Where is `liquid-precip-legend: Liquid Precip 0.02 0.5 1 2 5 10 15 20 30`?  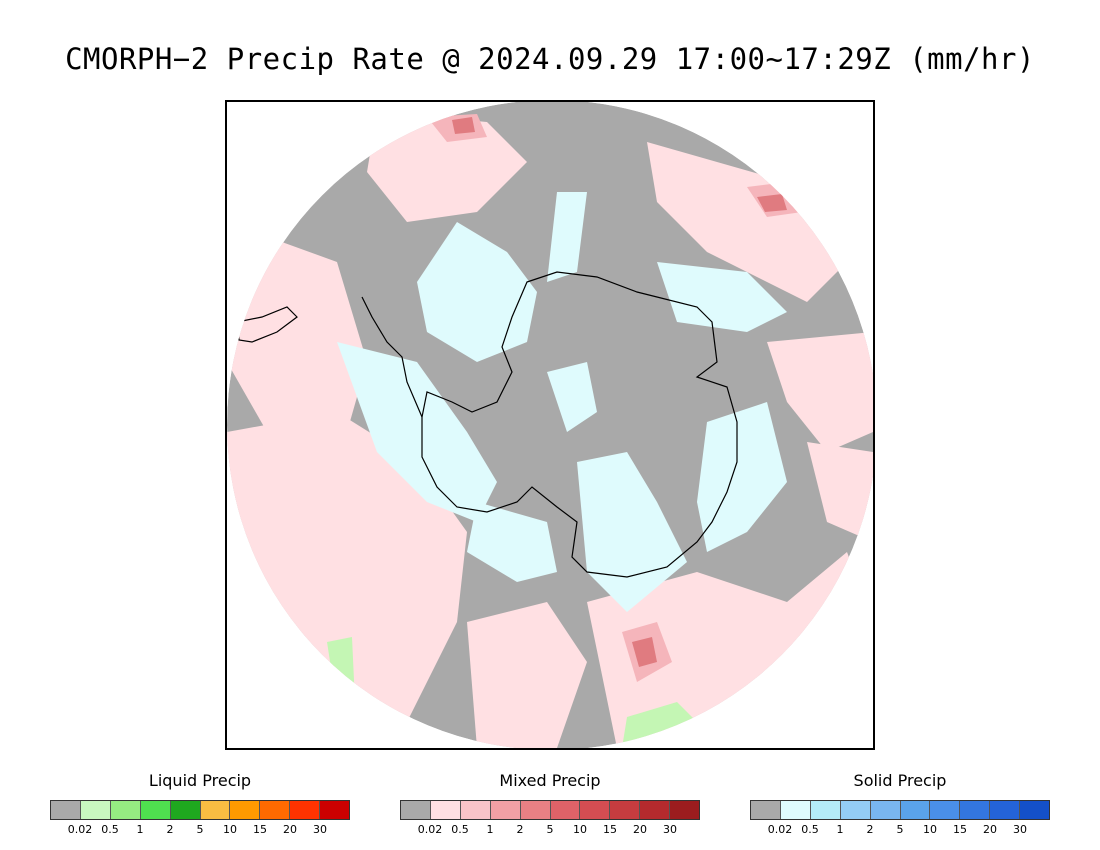 liquid-precip-legend: Liquid Precip 0.02 0.5 1 2 5 10 15 20 30 is located at coordinates (200, 803).